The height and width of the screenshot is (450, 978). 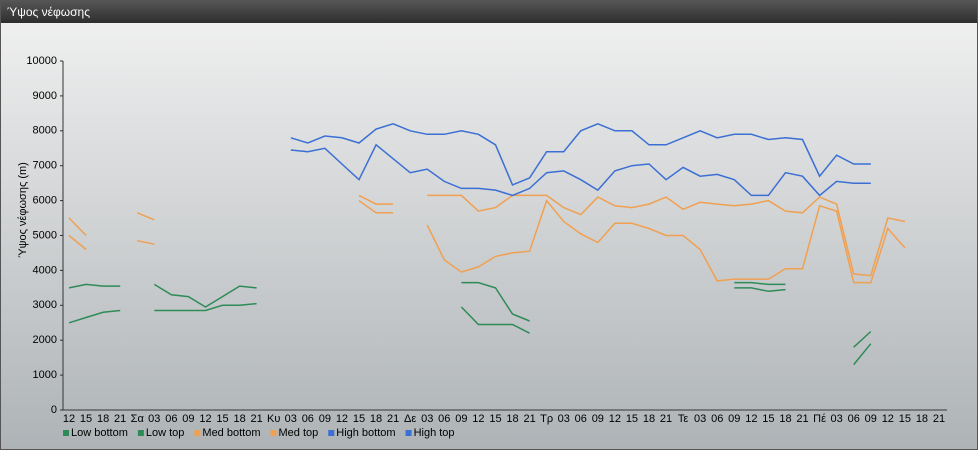 I want to click on x-tick-label: Τε, so click(x=683, y=419).